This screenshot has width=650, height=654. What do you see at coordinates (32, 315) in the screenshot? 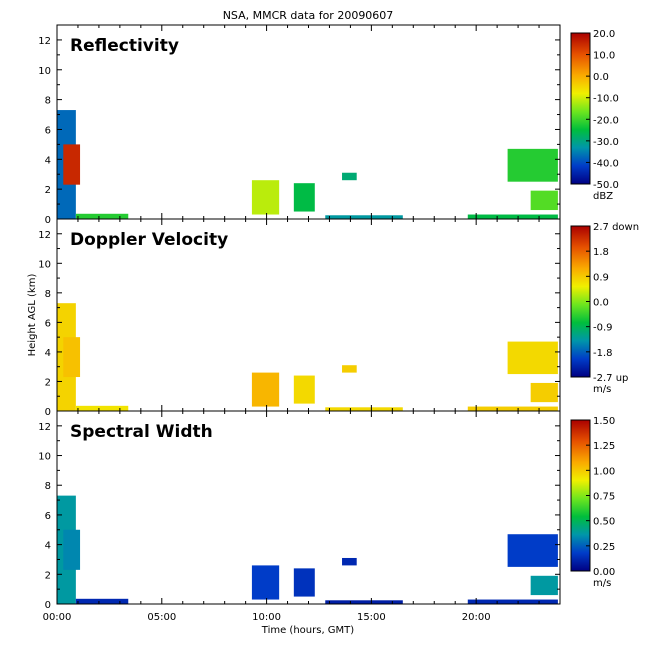
I see `y-axis-label: Height AGL (km)` at bounding box center [32, 315].